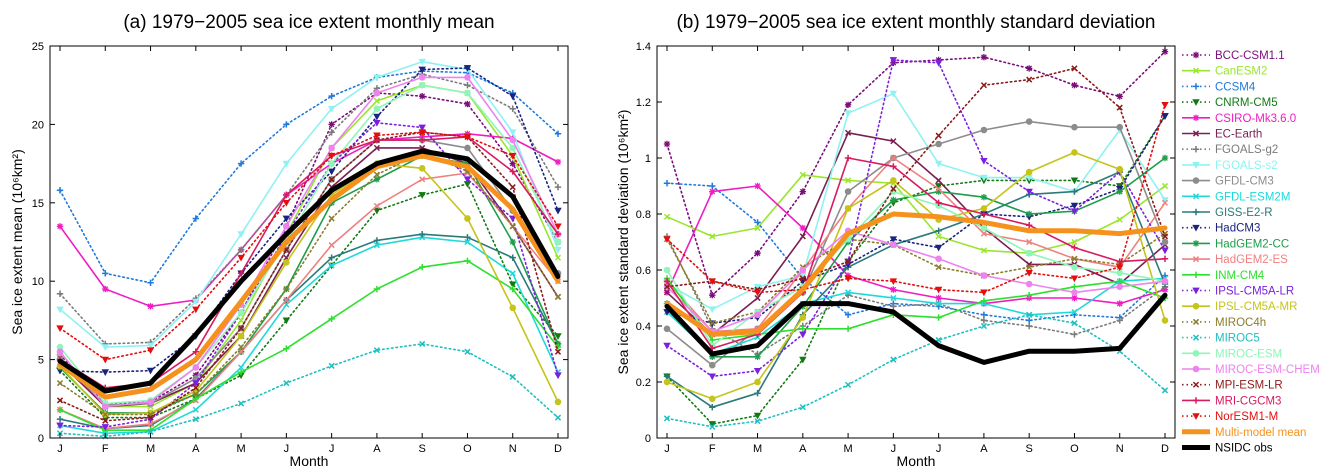  Describe the element at coordinates (643, 103) in the screenshot. I see `y-tick-label: 1.2` at that location.